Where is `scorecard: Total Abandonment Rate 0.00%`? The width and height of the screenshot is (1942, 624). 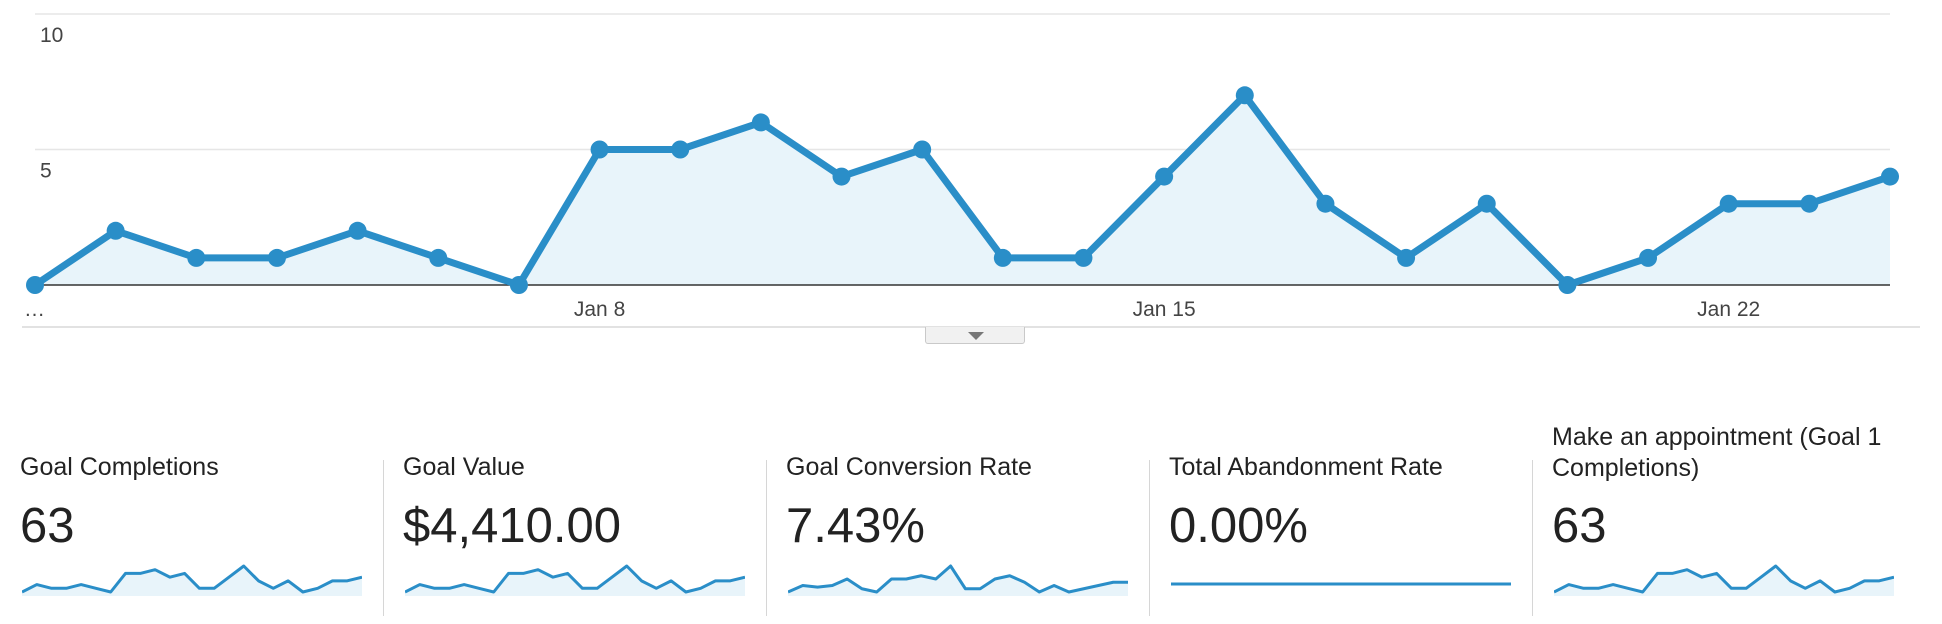
scorecard: Total Abandonment Rate 0.00% is located at coordinates (1340, 518).